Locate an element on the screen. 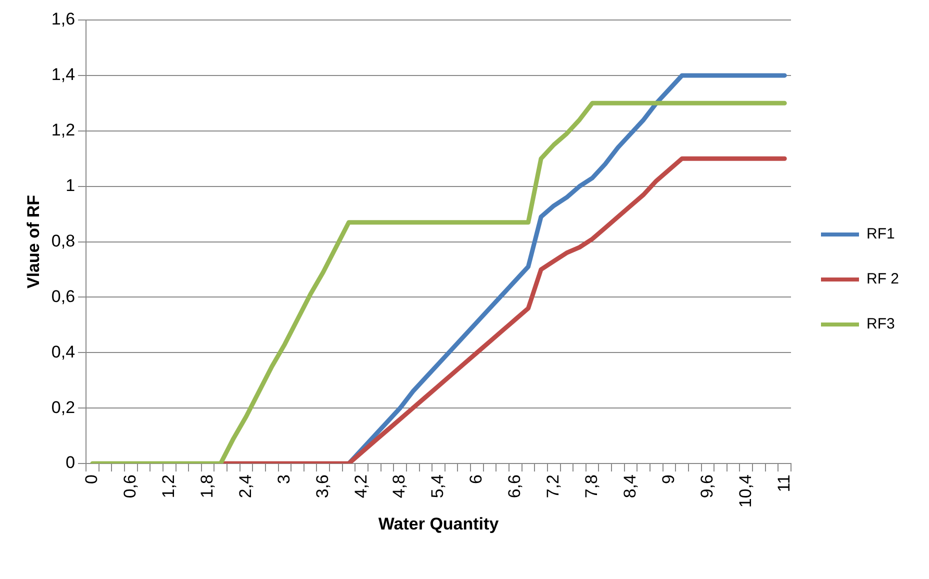  x-tick-label: 5,4 is located at coordinates (438, 486).